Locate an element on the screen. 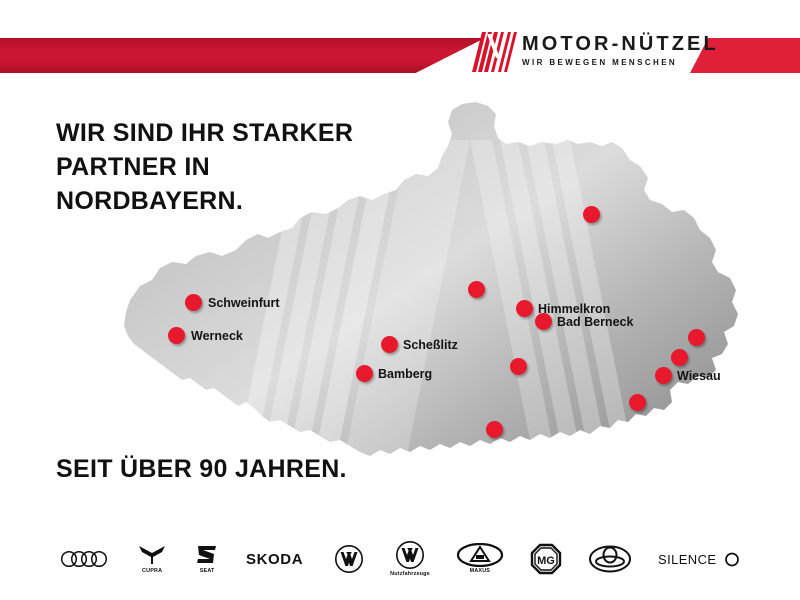 The height and width of the screenshot is (600, 800). city-label: Wiesau is located at coordinates (699, 376).